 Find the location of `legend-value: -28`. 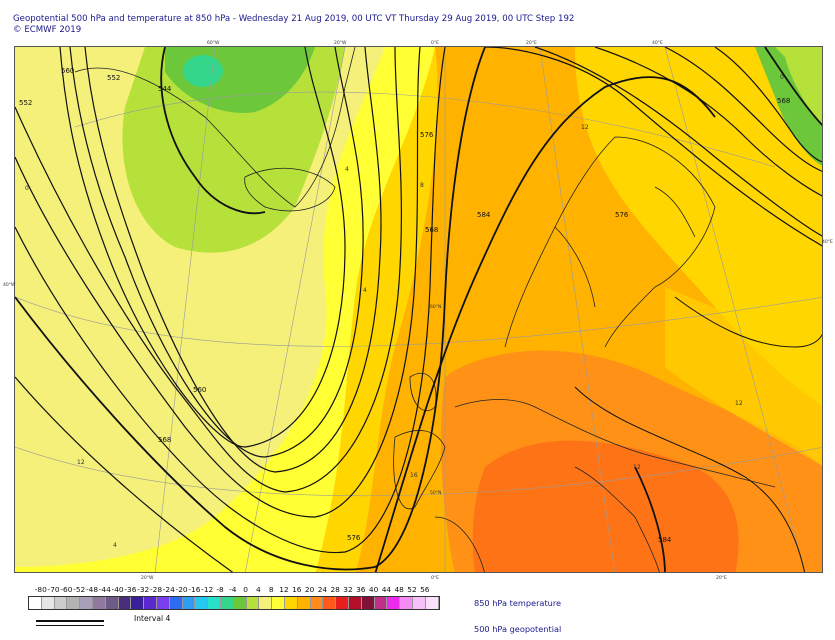

legend-value: -28 is located at coordinates (156, 589).